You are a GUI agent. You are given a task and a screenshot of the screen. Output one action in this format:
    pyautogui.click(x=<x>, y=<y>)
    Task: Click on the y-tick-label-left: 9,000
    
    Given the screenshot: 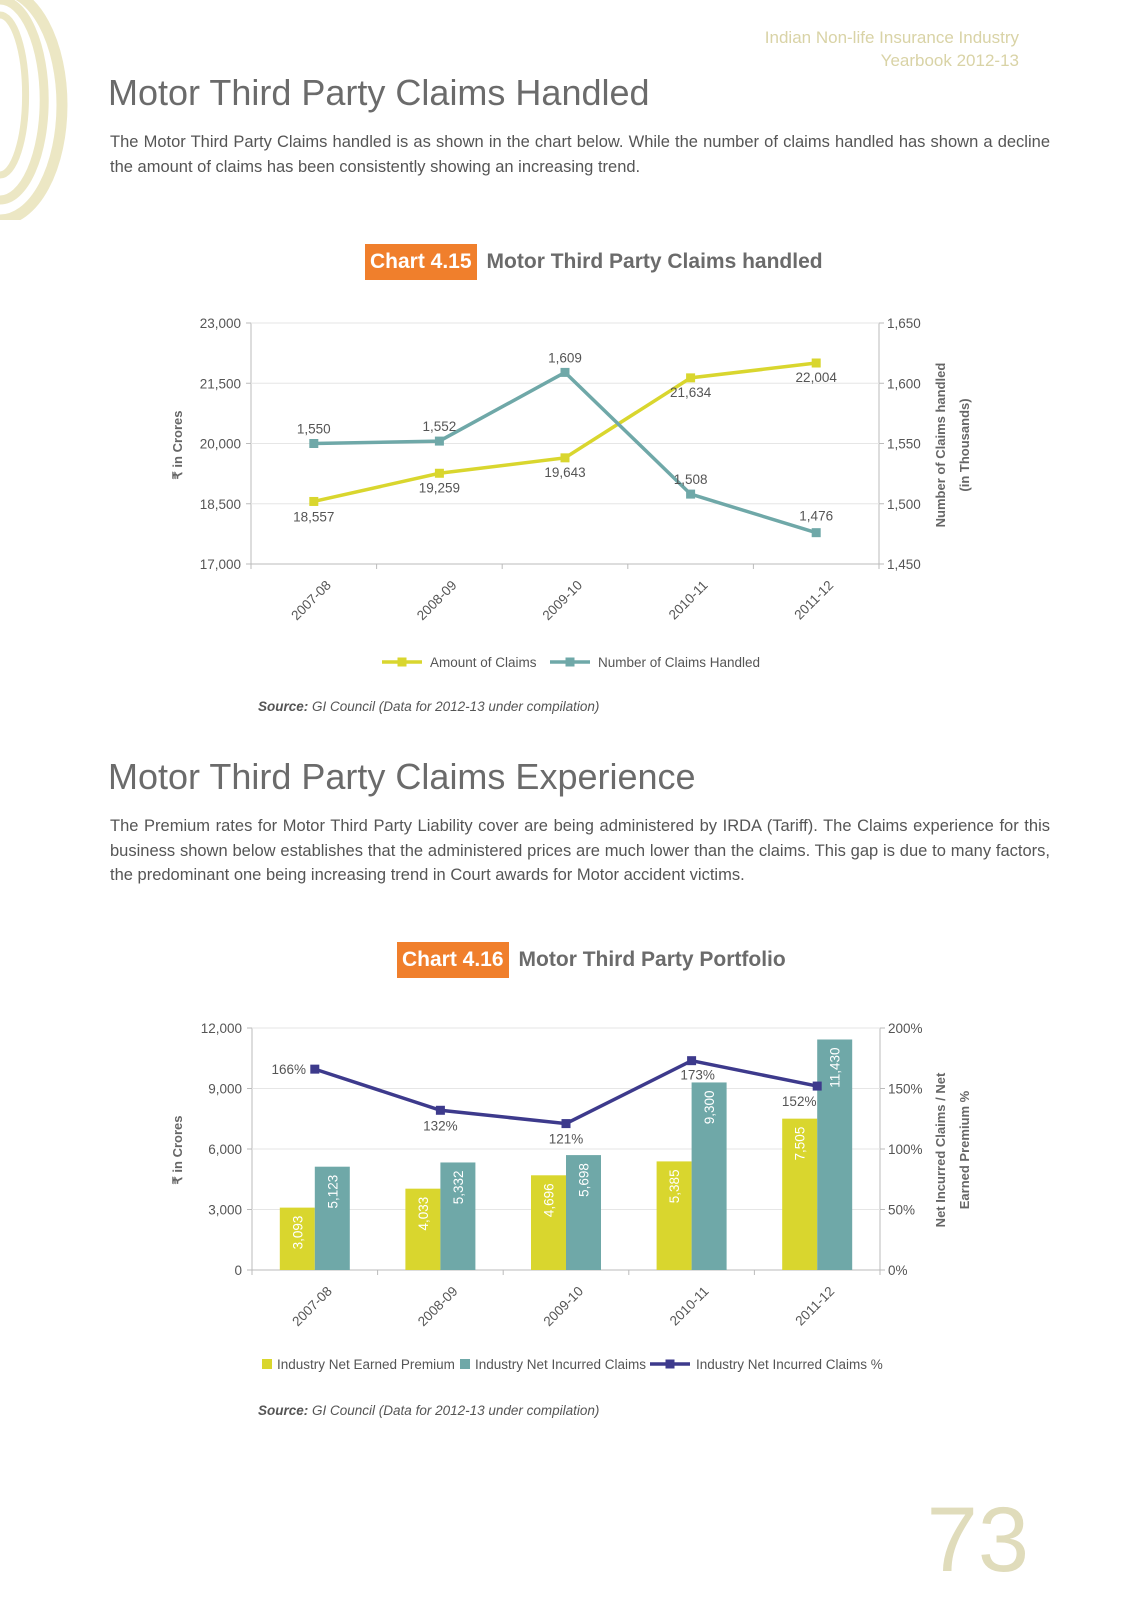 What is the action you would take?
    pyautogui.click(x=225, y=1089)
    